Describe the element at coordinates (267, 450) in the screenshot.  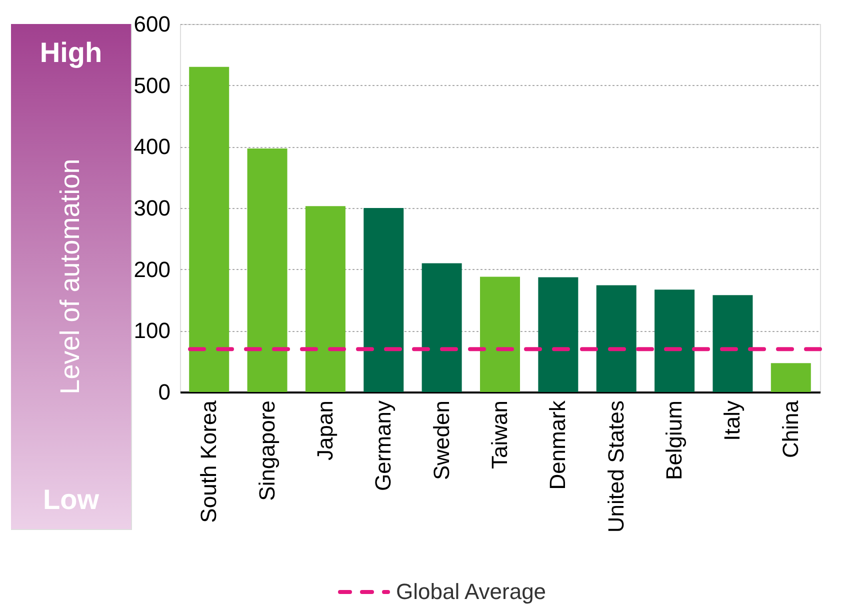
I see `x-tick-label: Singapore` at that location.